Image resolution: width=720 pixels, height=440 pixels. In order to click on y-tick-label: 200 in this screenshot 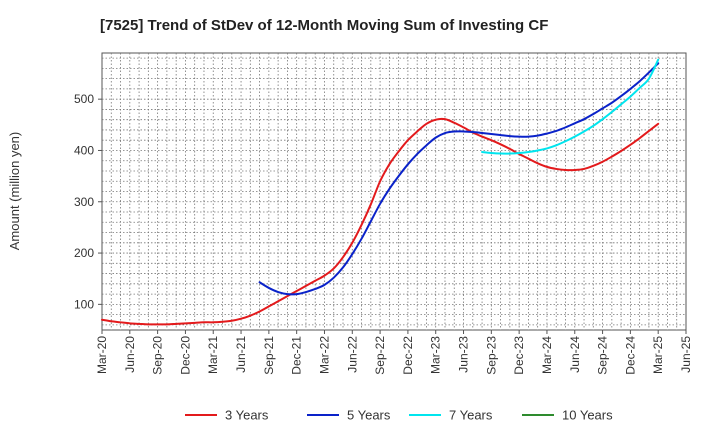, I will do `click(84, 253)`.